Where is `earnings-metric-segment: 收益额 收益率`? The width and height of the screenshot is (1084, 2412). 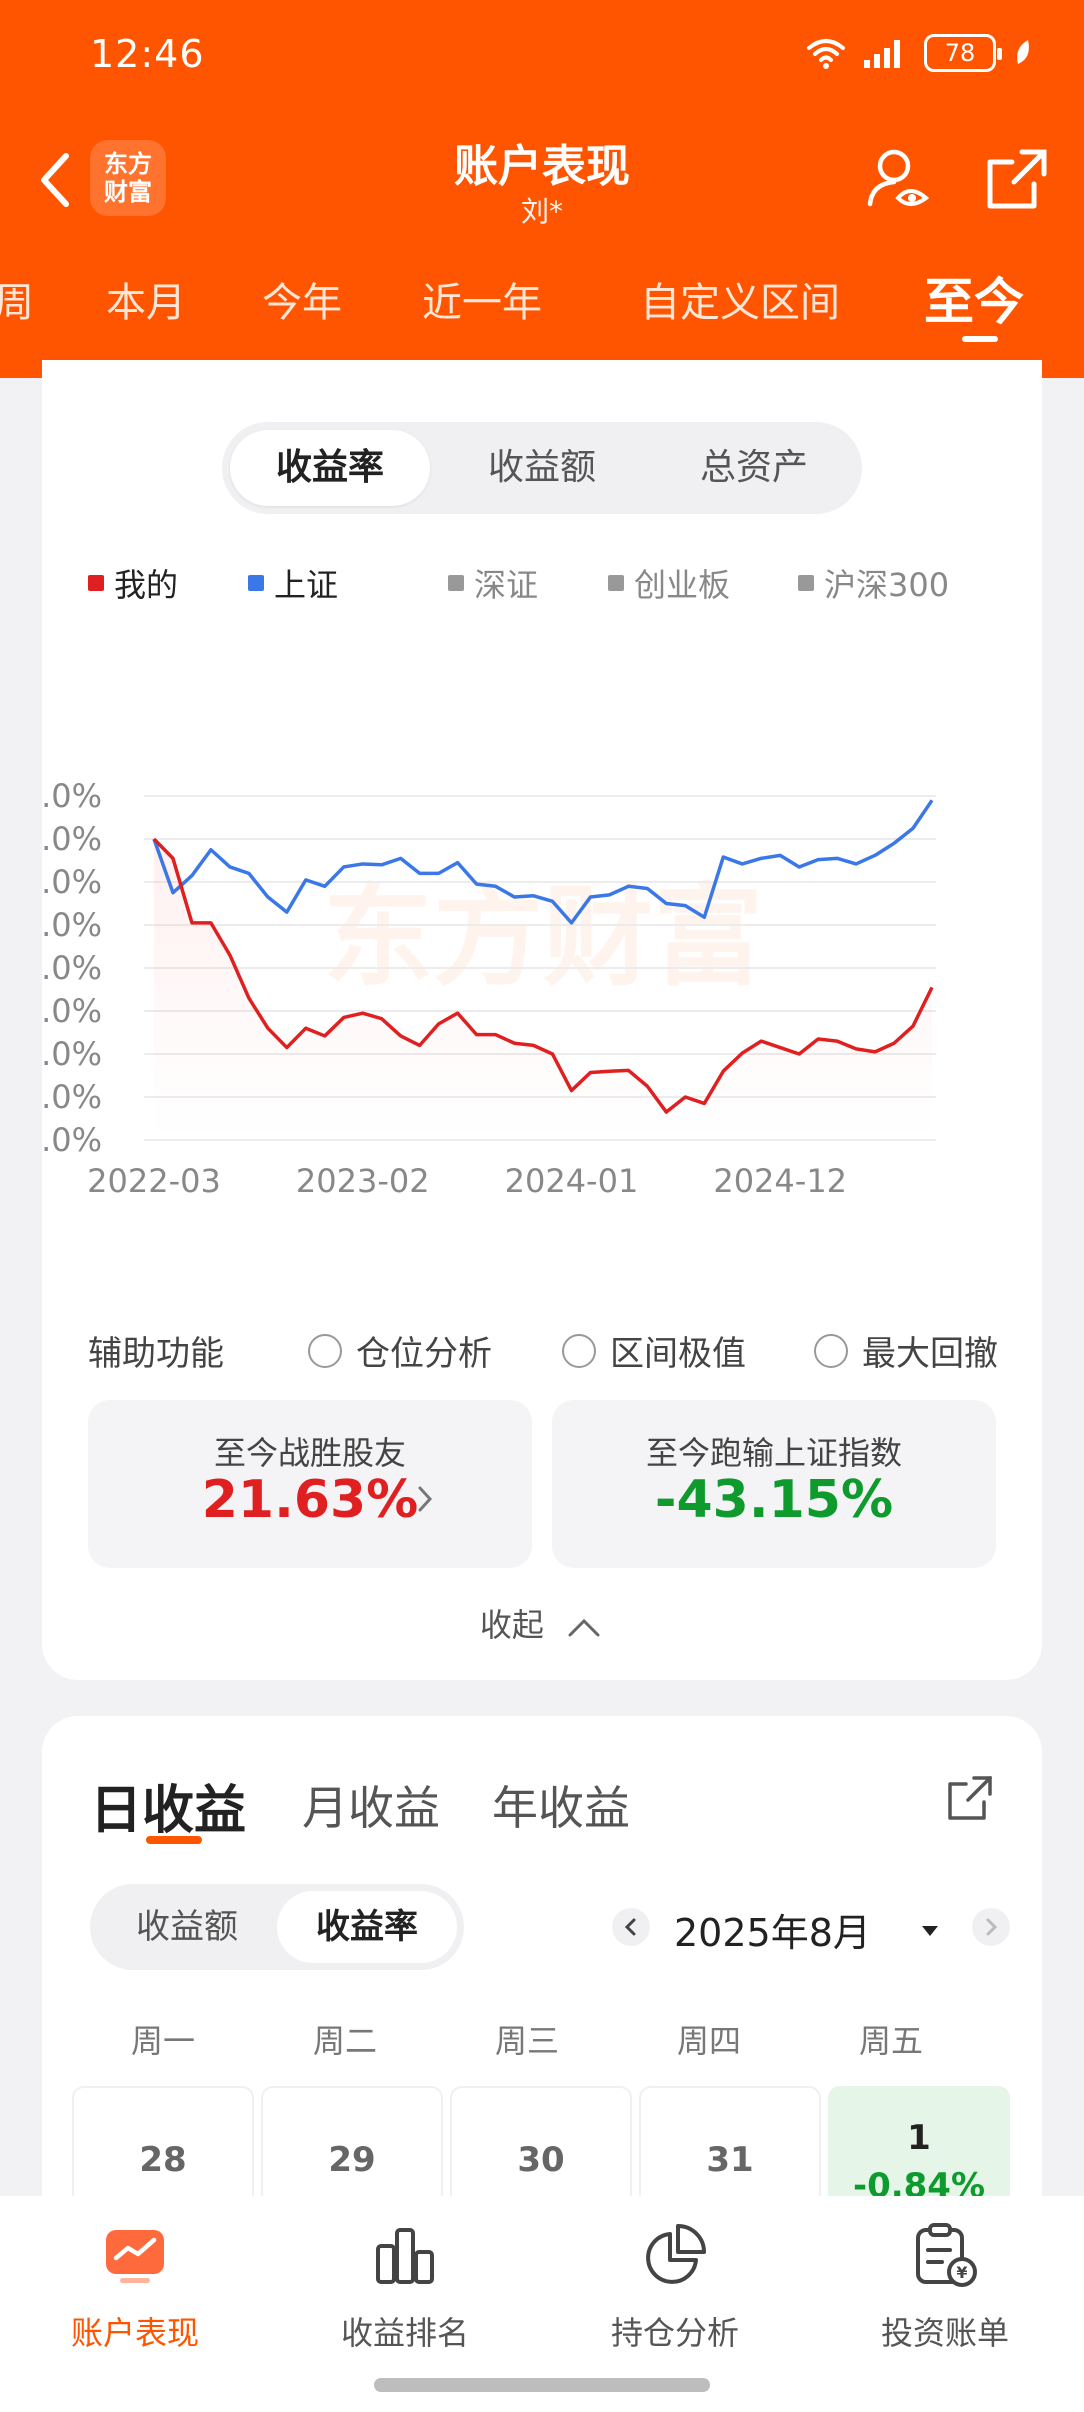 earnings-metric-segment: 收益额 收益率 is located at coordinates (277, 1927).